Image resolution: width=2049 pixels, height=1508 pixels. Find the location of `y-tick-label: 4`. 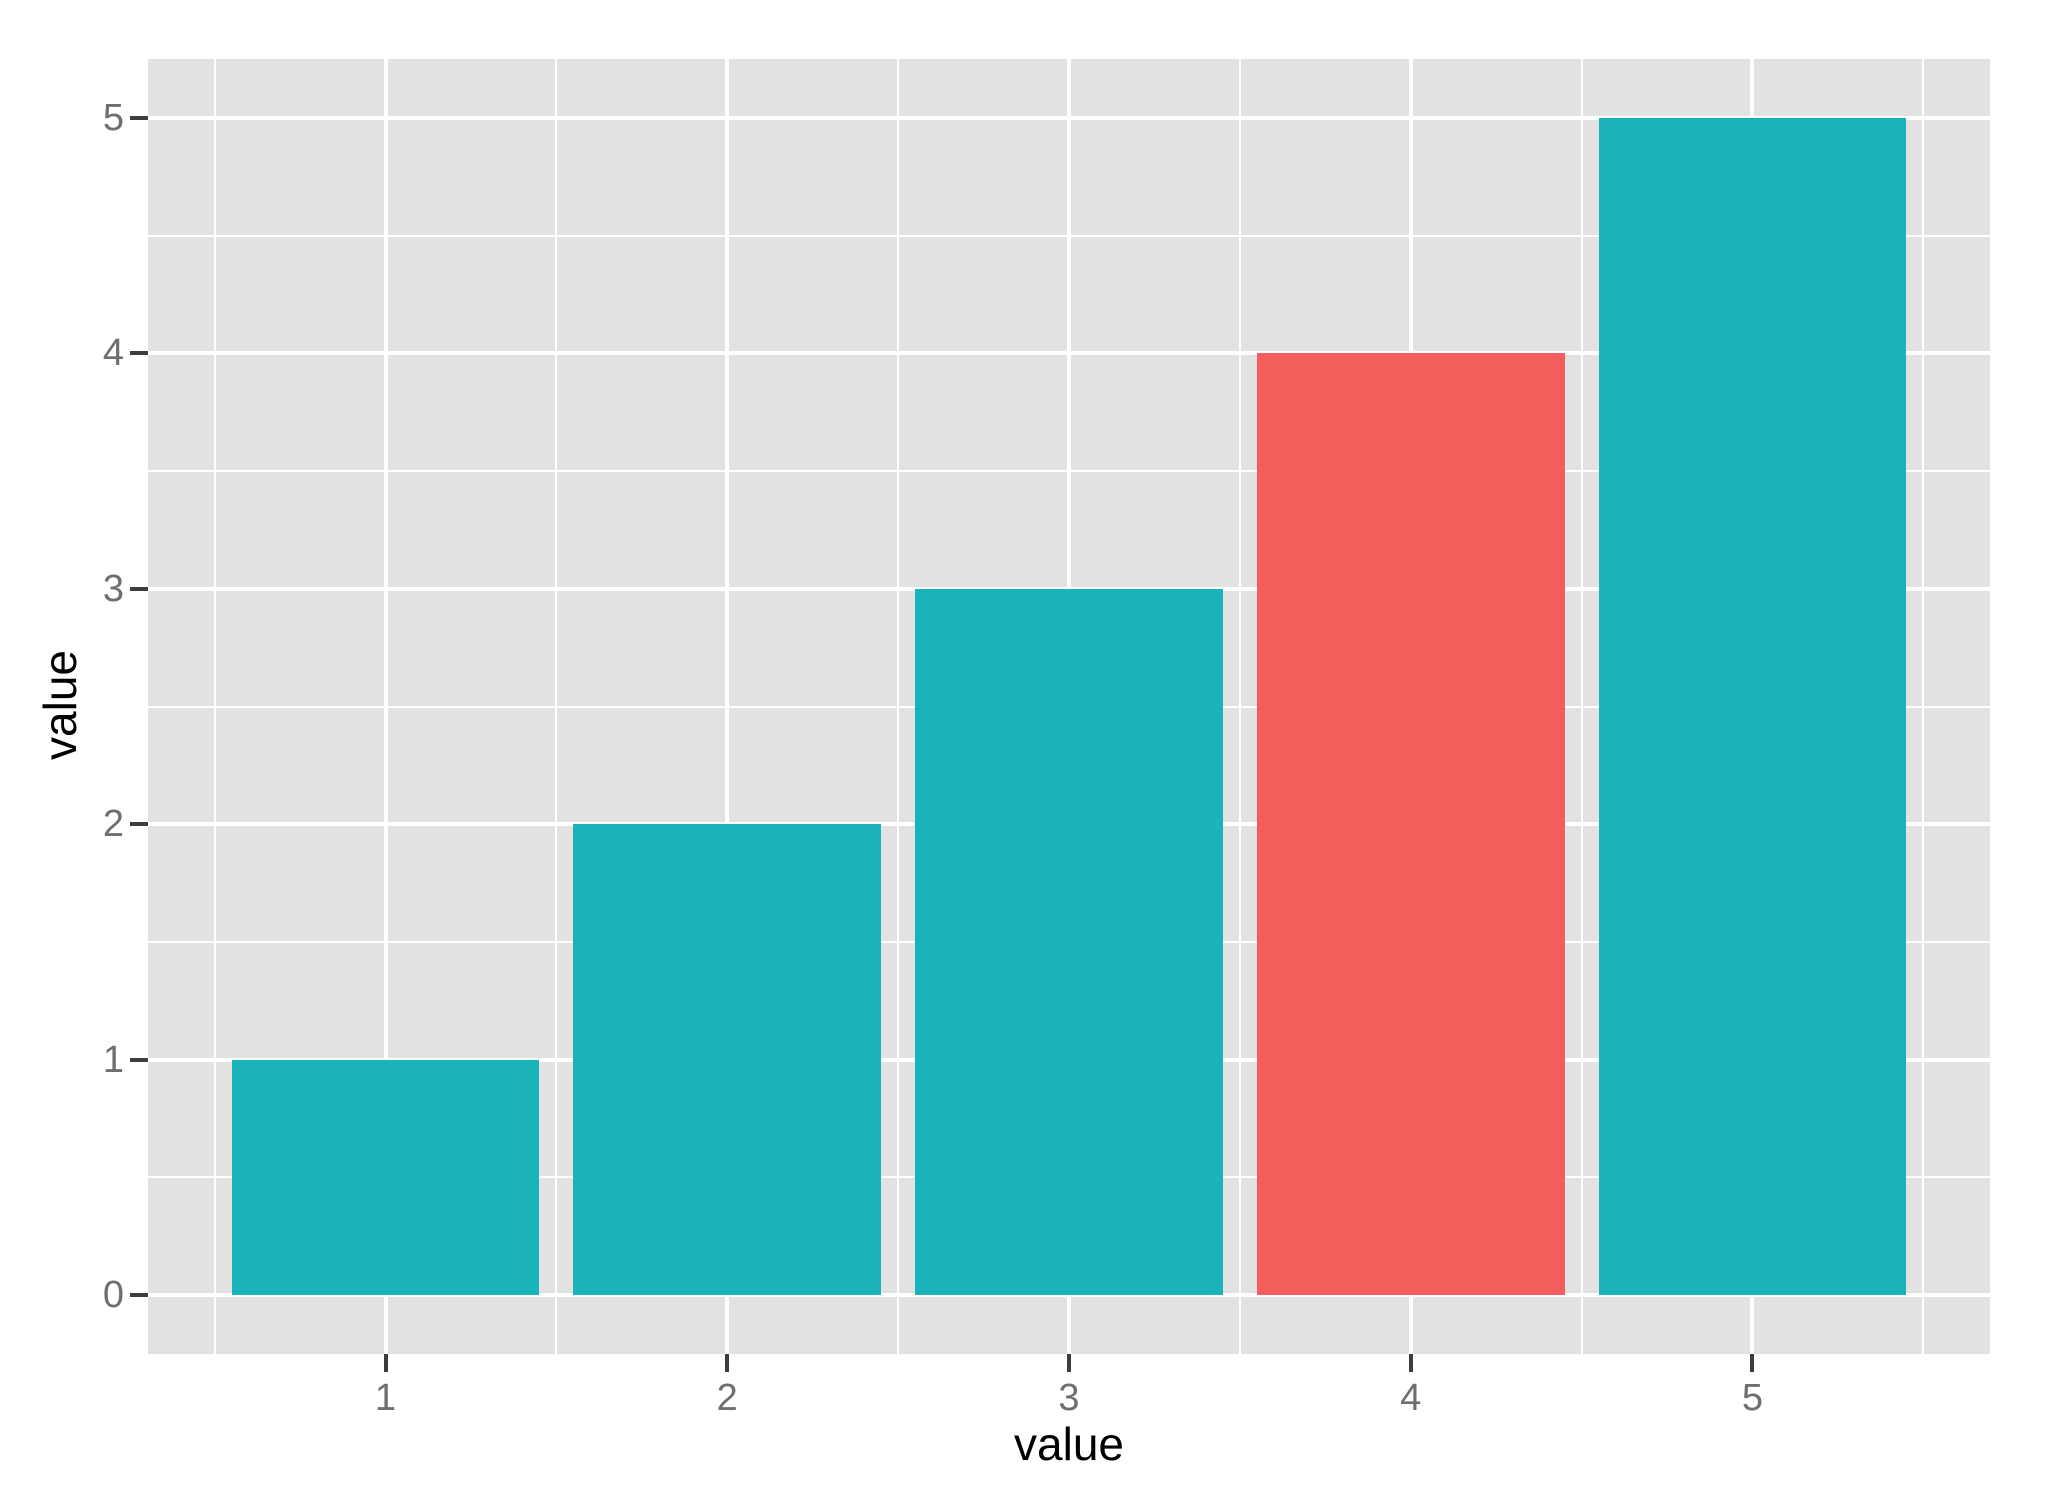

y-tick-label: 4 is located at coordinates (113, 353).